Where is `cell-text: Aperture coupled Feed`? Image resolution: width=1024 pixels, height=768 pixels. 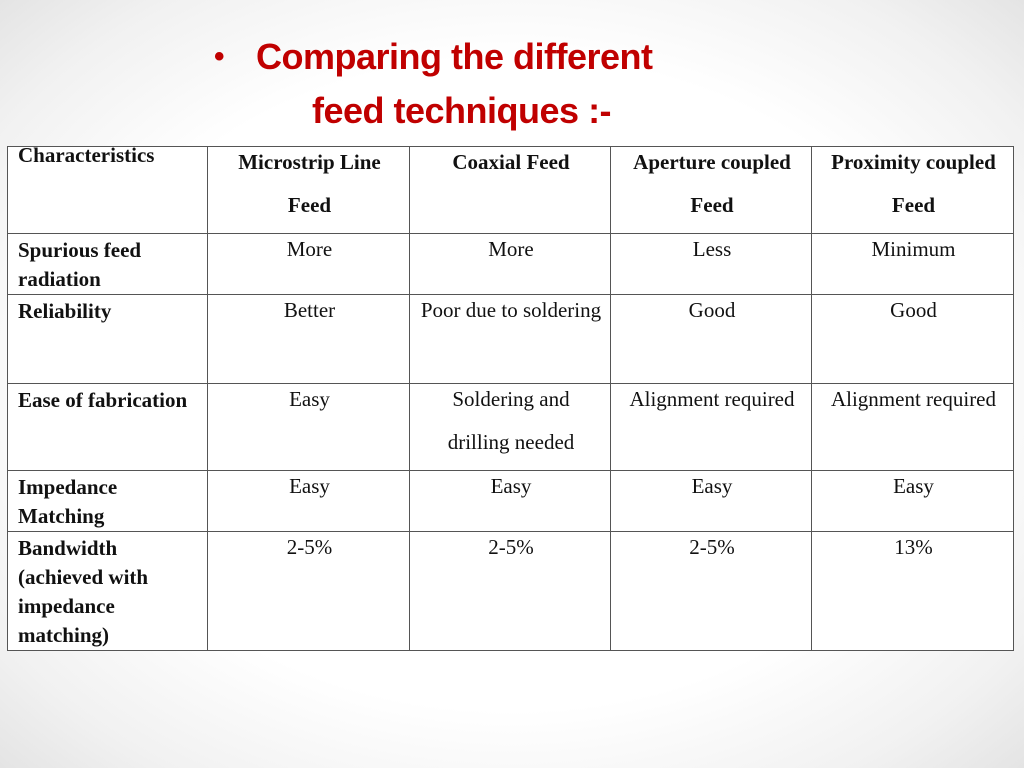
cell-text: Aperture coupled Feed is located at coordinates (712, 183).